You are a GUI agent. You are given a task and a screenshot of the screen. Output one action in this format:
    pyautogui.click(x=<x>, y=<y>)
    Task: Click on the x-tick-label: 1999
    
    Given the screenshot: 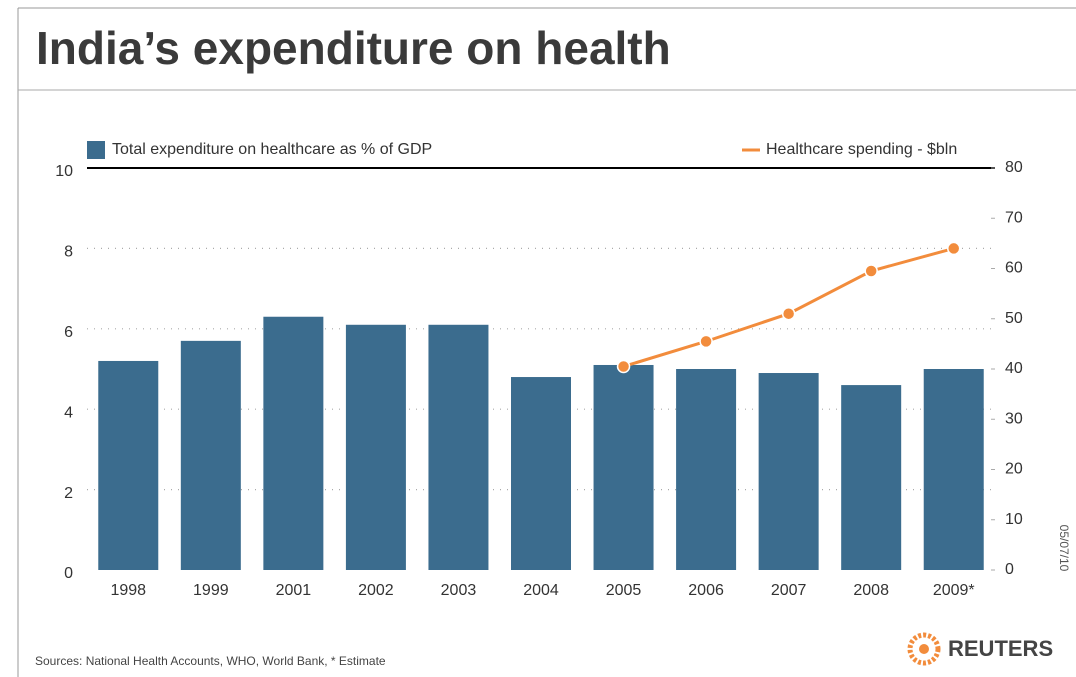 What is the action you would take?
    pyautogui.click(x=211, y=590)
    